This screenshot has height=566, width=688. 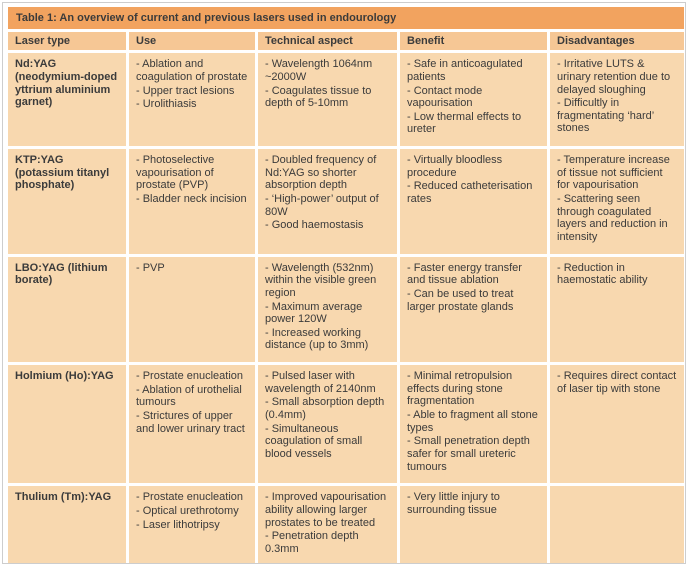 I want to click on use-cell: - PVP, so click(x=192, y=309).